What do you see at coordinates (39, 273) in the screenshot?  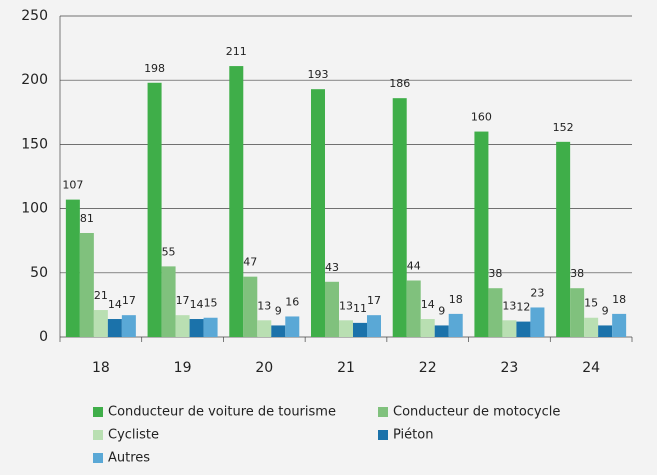 I see `y-tick-label: 50` at bounding box center [39, 273].